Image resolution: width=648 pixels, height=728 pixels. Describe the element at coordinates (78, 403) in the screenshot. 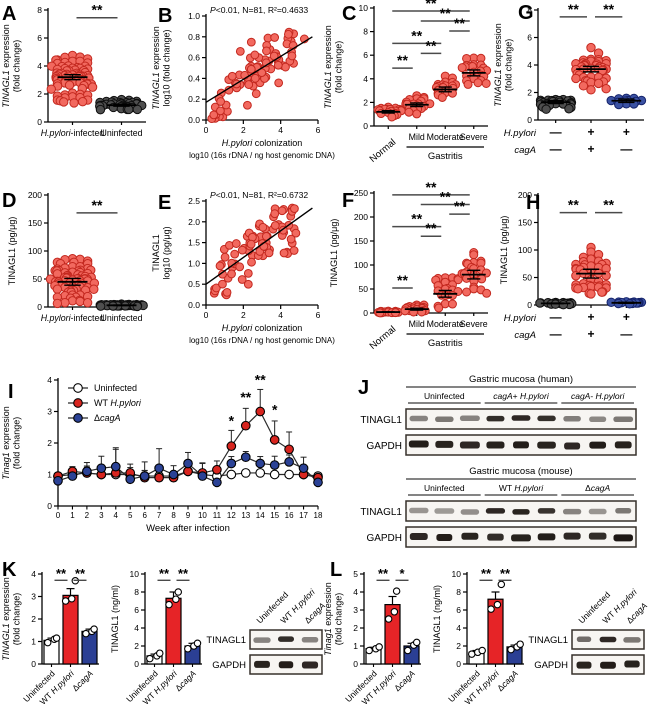

I see `legend-marker` at that location.